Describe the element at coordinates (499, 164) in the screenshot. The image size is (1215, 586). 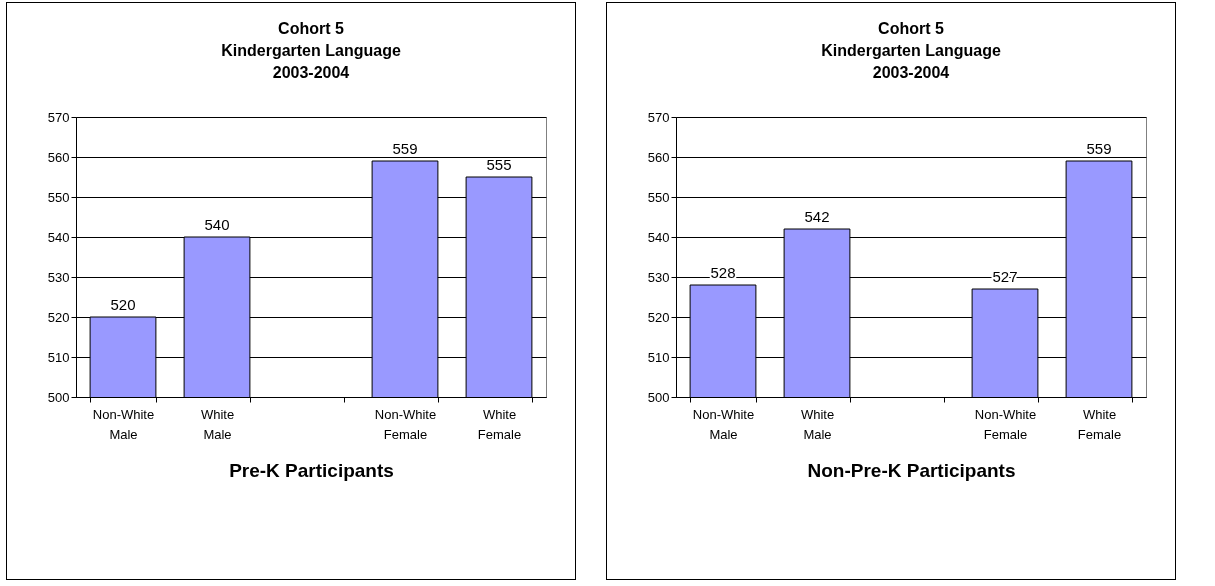
I see `data-label: 555` at that location.